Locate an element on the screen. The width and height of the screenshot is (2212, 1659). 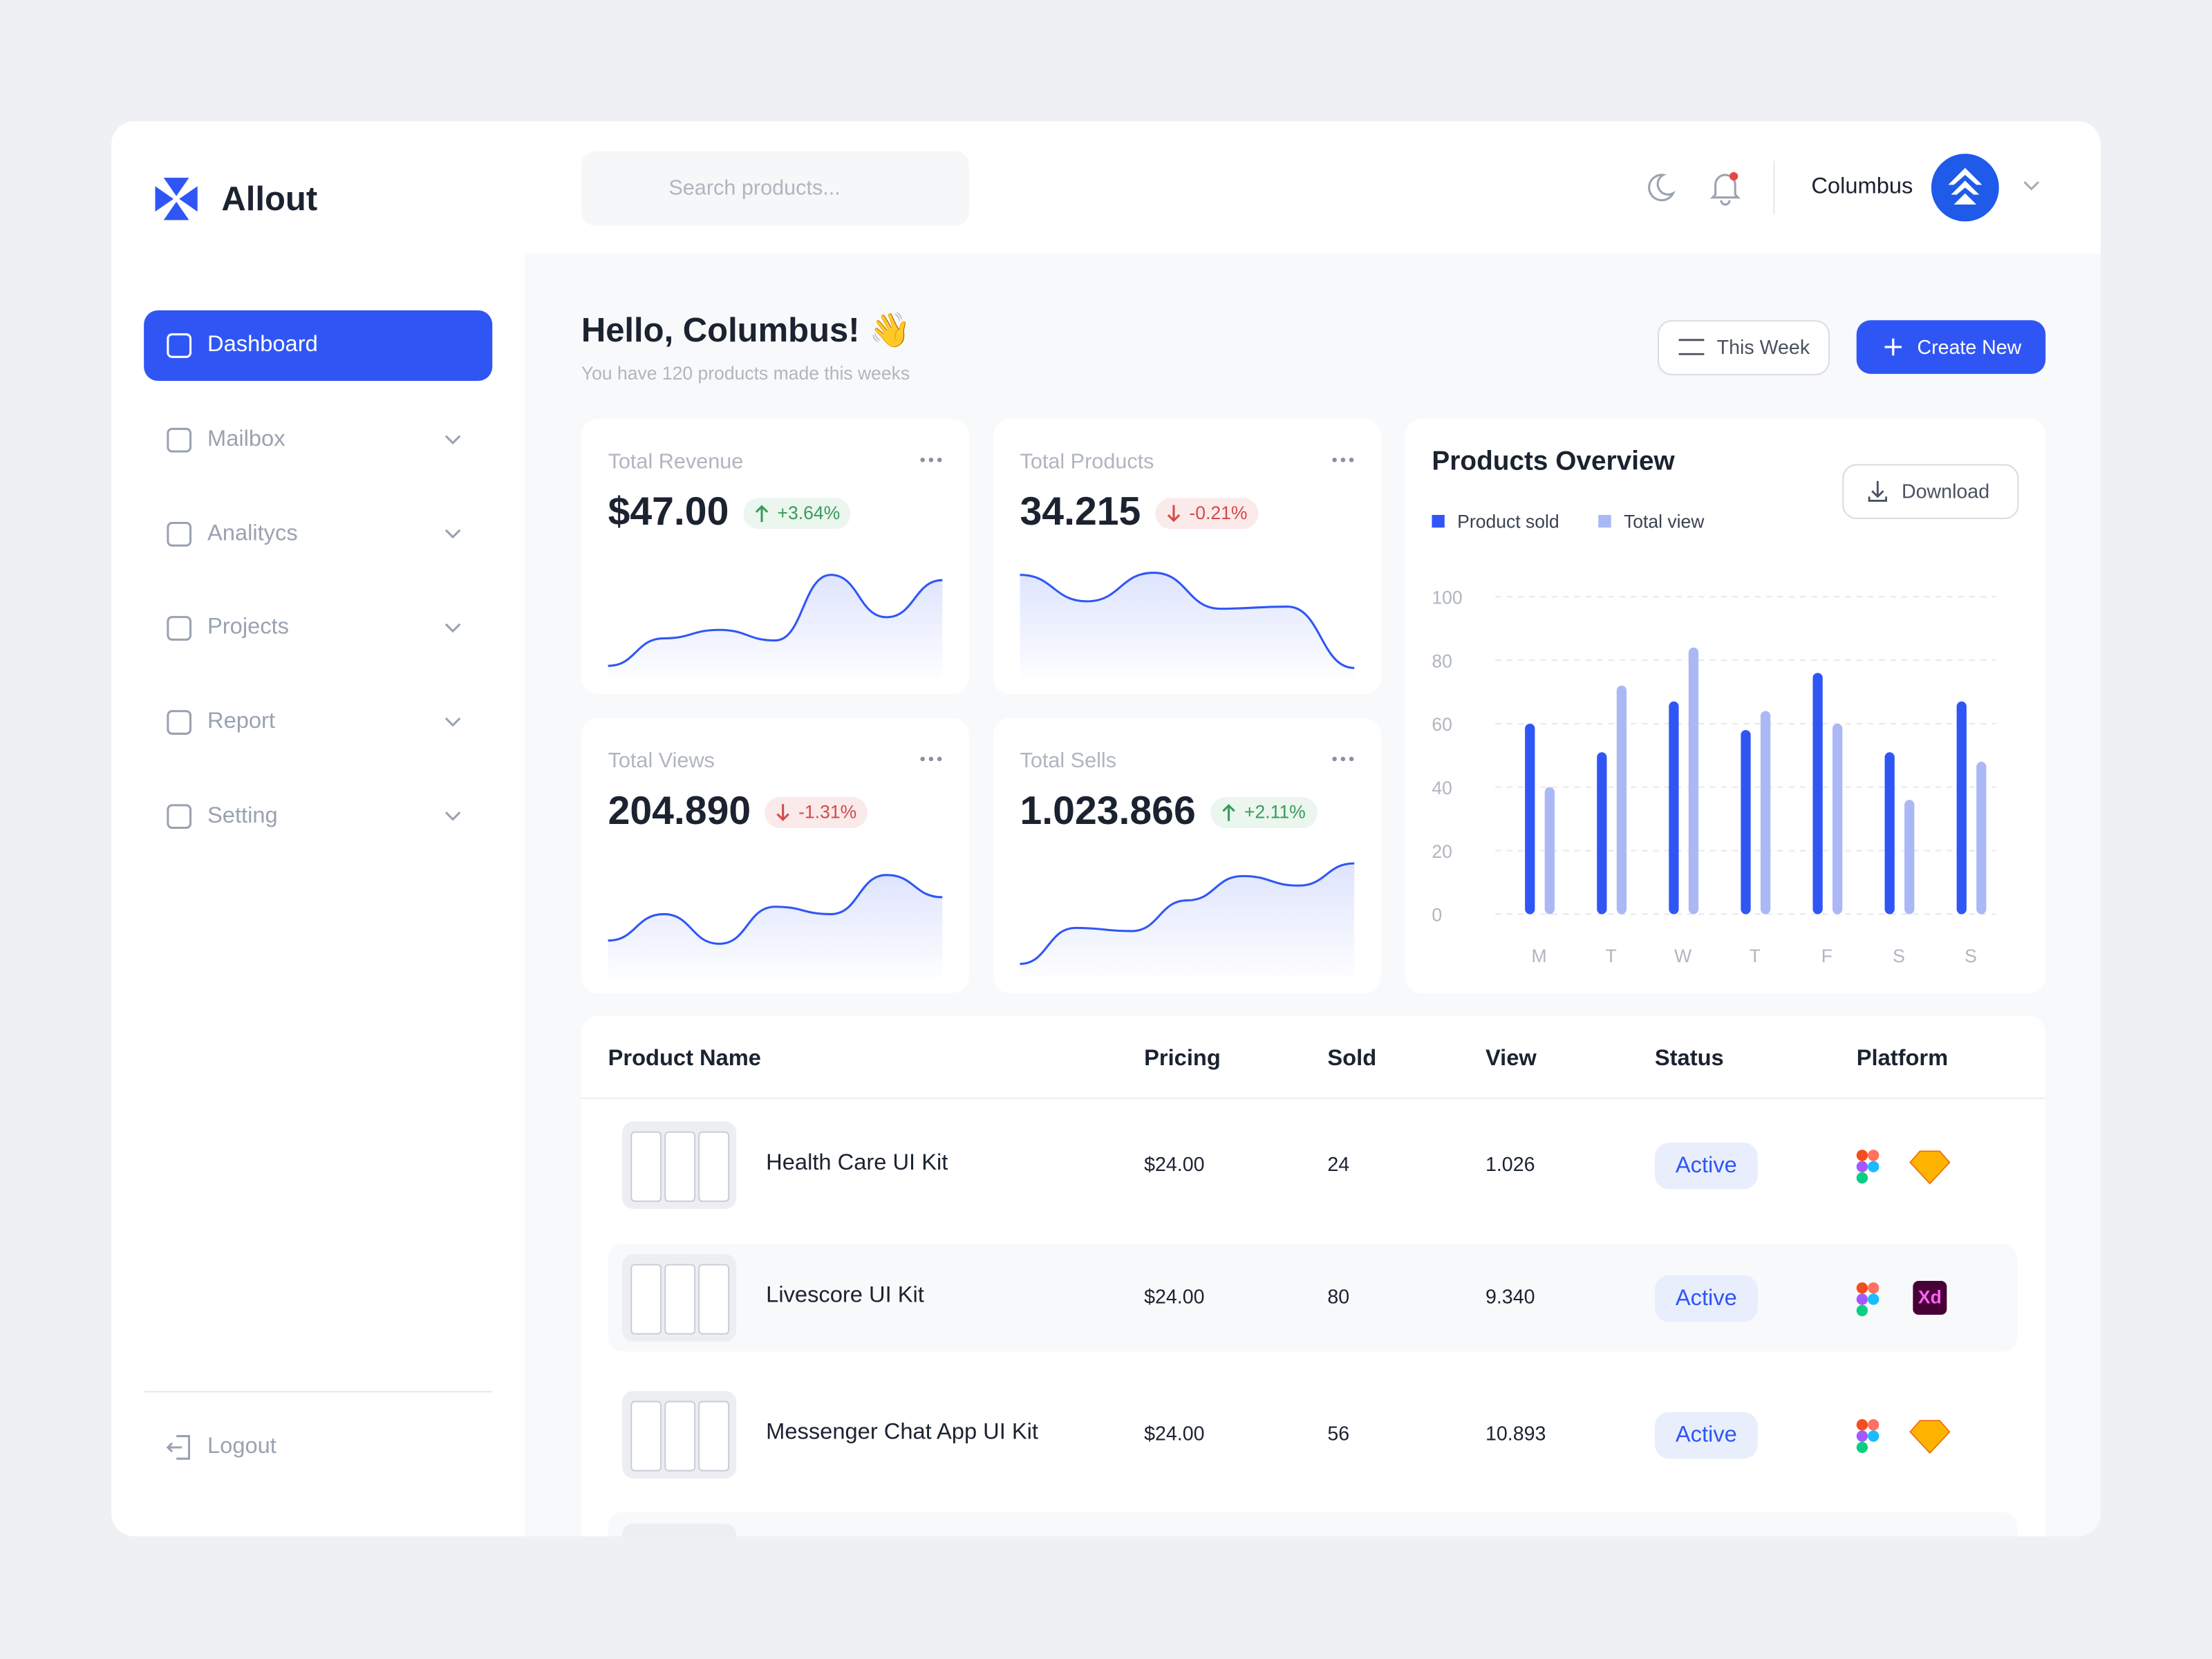
create-label: Create New is located at coordinates (1970, 347).